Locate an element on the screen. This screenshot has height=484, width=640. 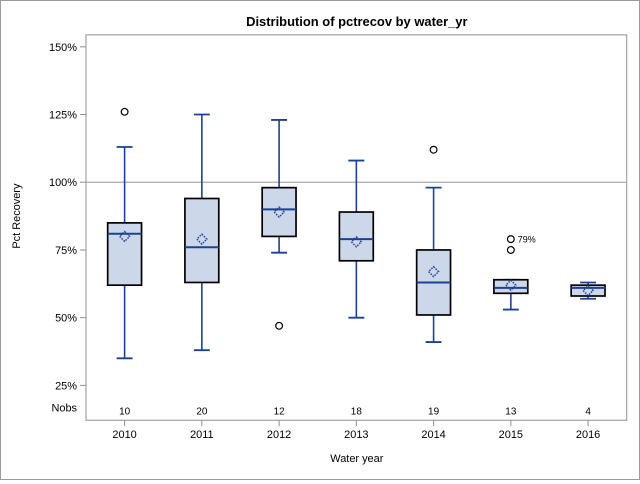
x-tick-label: 2011 is located at coordinates (202, 435).